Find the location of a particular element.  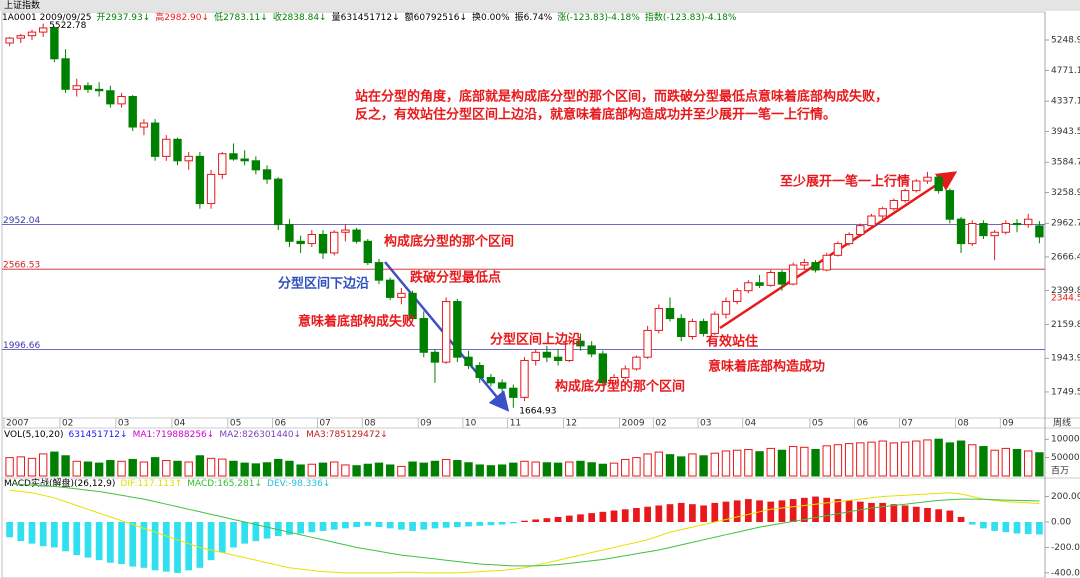

y-tick-label: 200.00 is located at coordinates (1065, 497).